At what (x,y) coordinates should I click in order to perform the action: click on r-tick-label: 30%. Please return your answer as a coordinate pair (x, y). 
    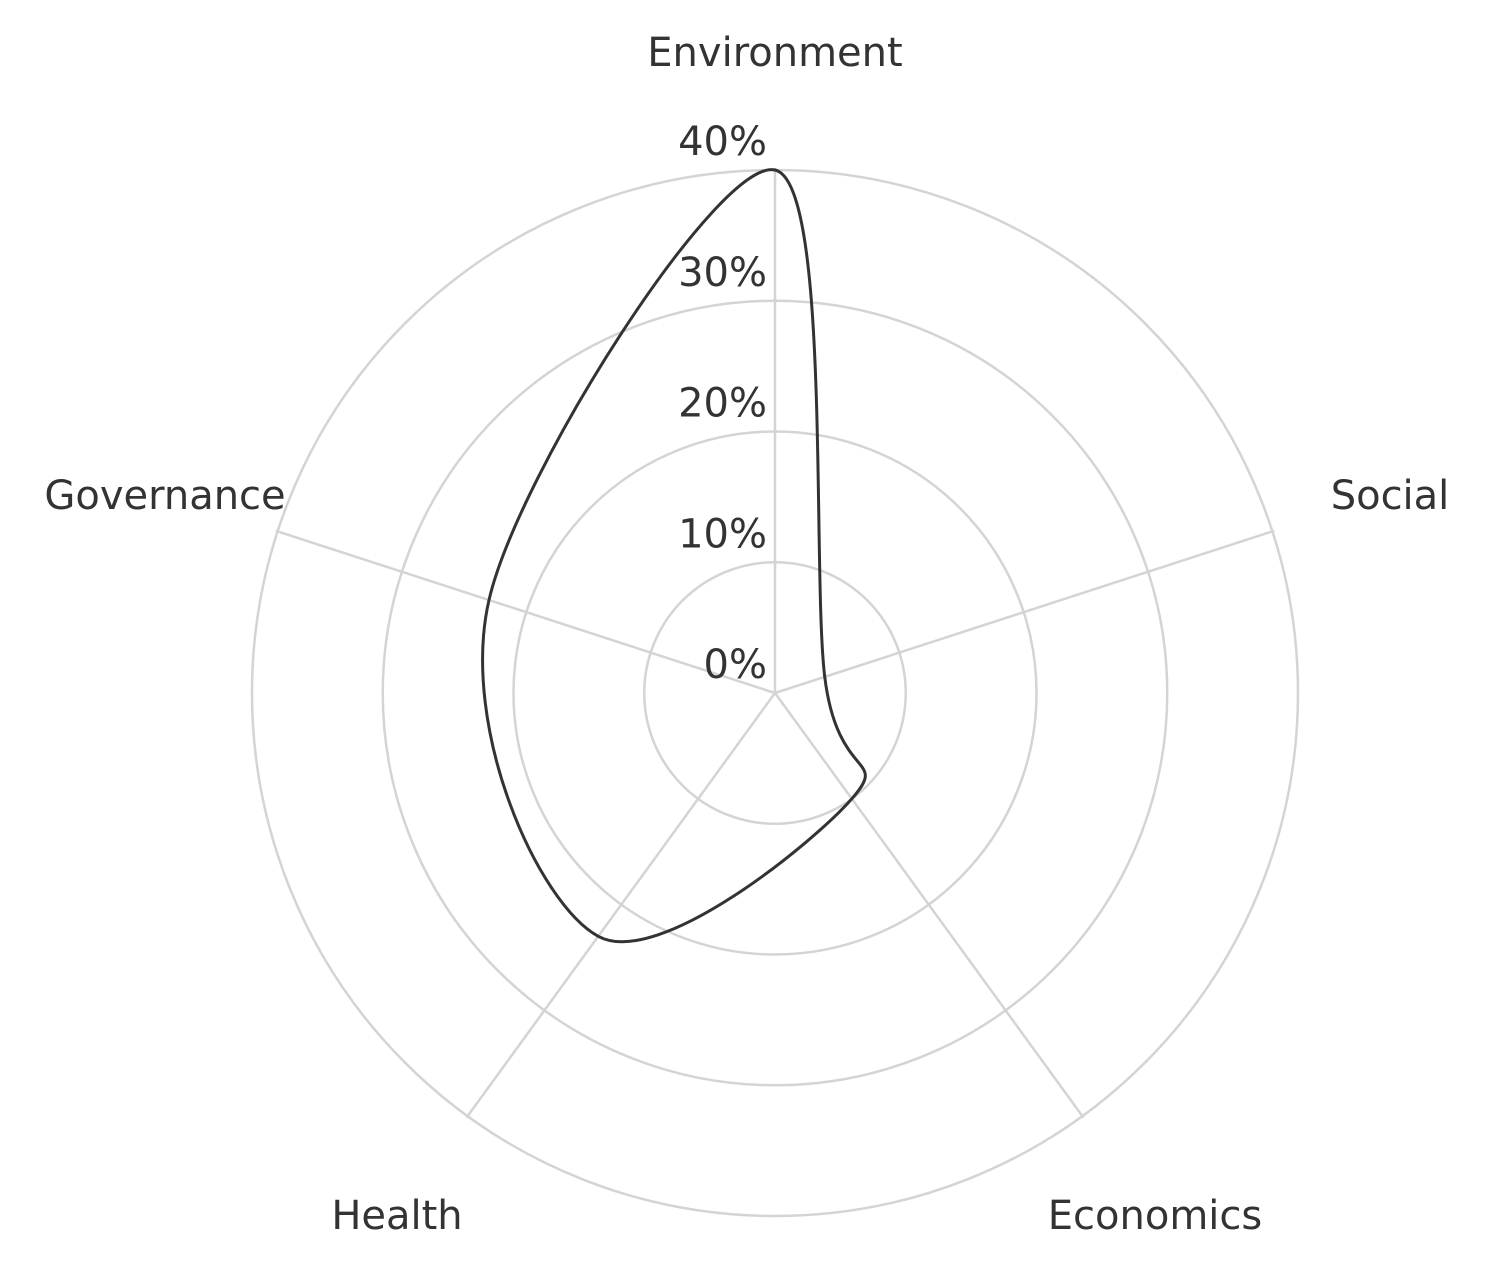
    Looking at the image, I should click on (722, 273).